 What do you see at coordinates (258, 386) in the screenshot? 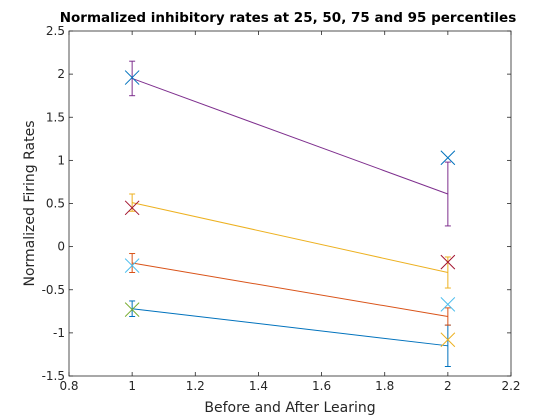
I see `x-tick-label: 1.4` at bounding box center [258, 386].